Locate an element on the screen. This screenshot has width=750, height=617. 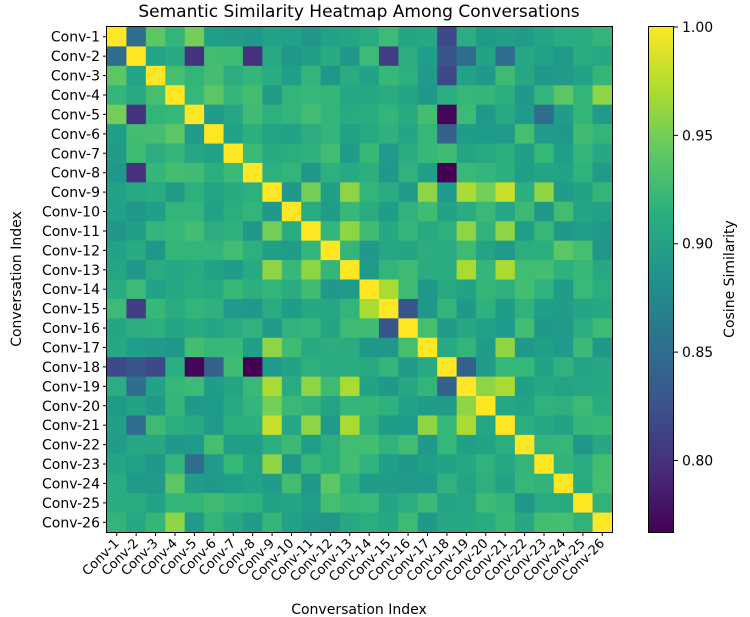
colorbar-tick-label: 1.00 is located at coordinates (697, 28).